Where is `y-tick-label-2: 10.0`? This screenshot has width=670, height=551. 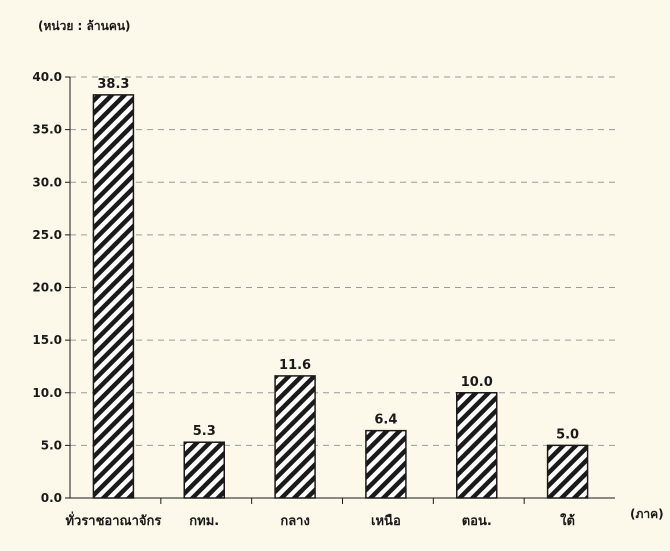 y-tick-label-2: 10.0 is located at coordinates (47, 393).